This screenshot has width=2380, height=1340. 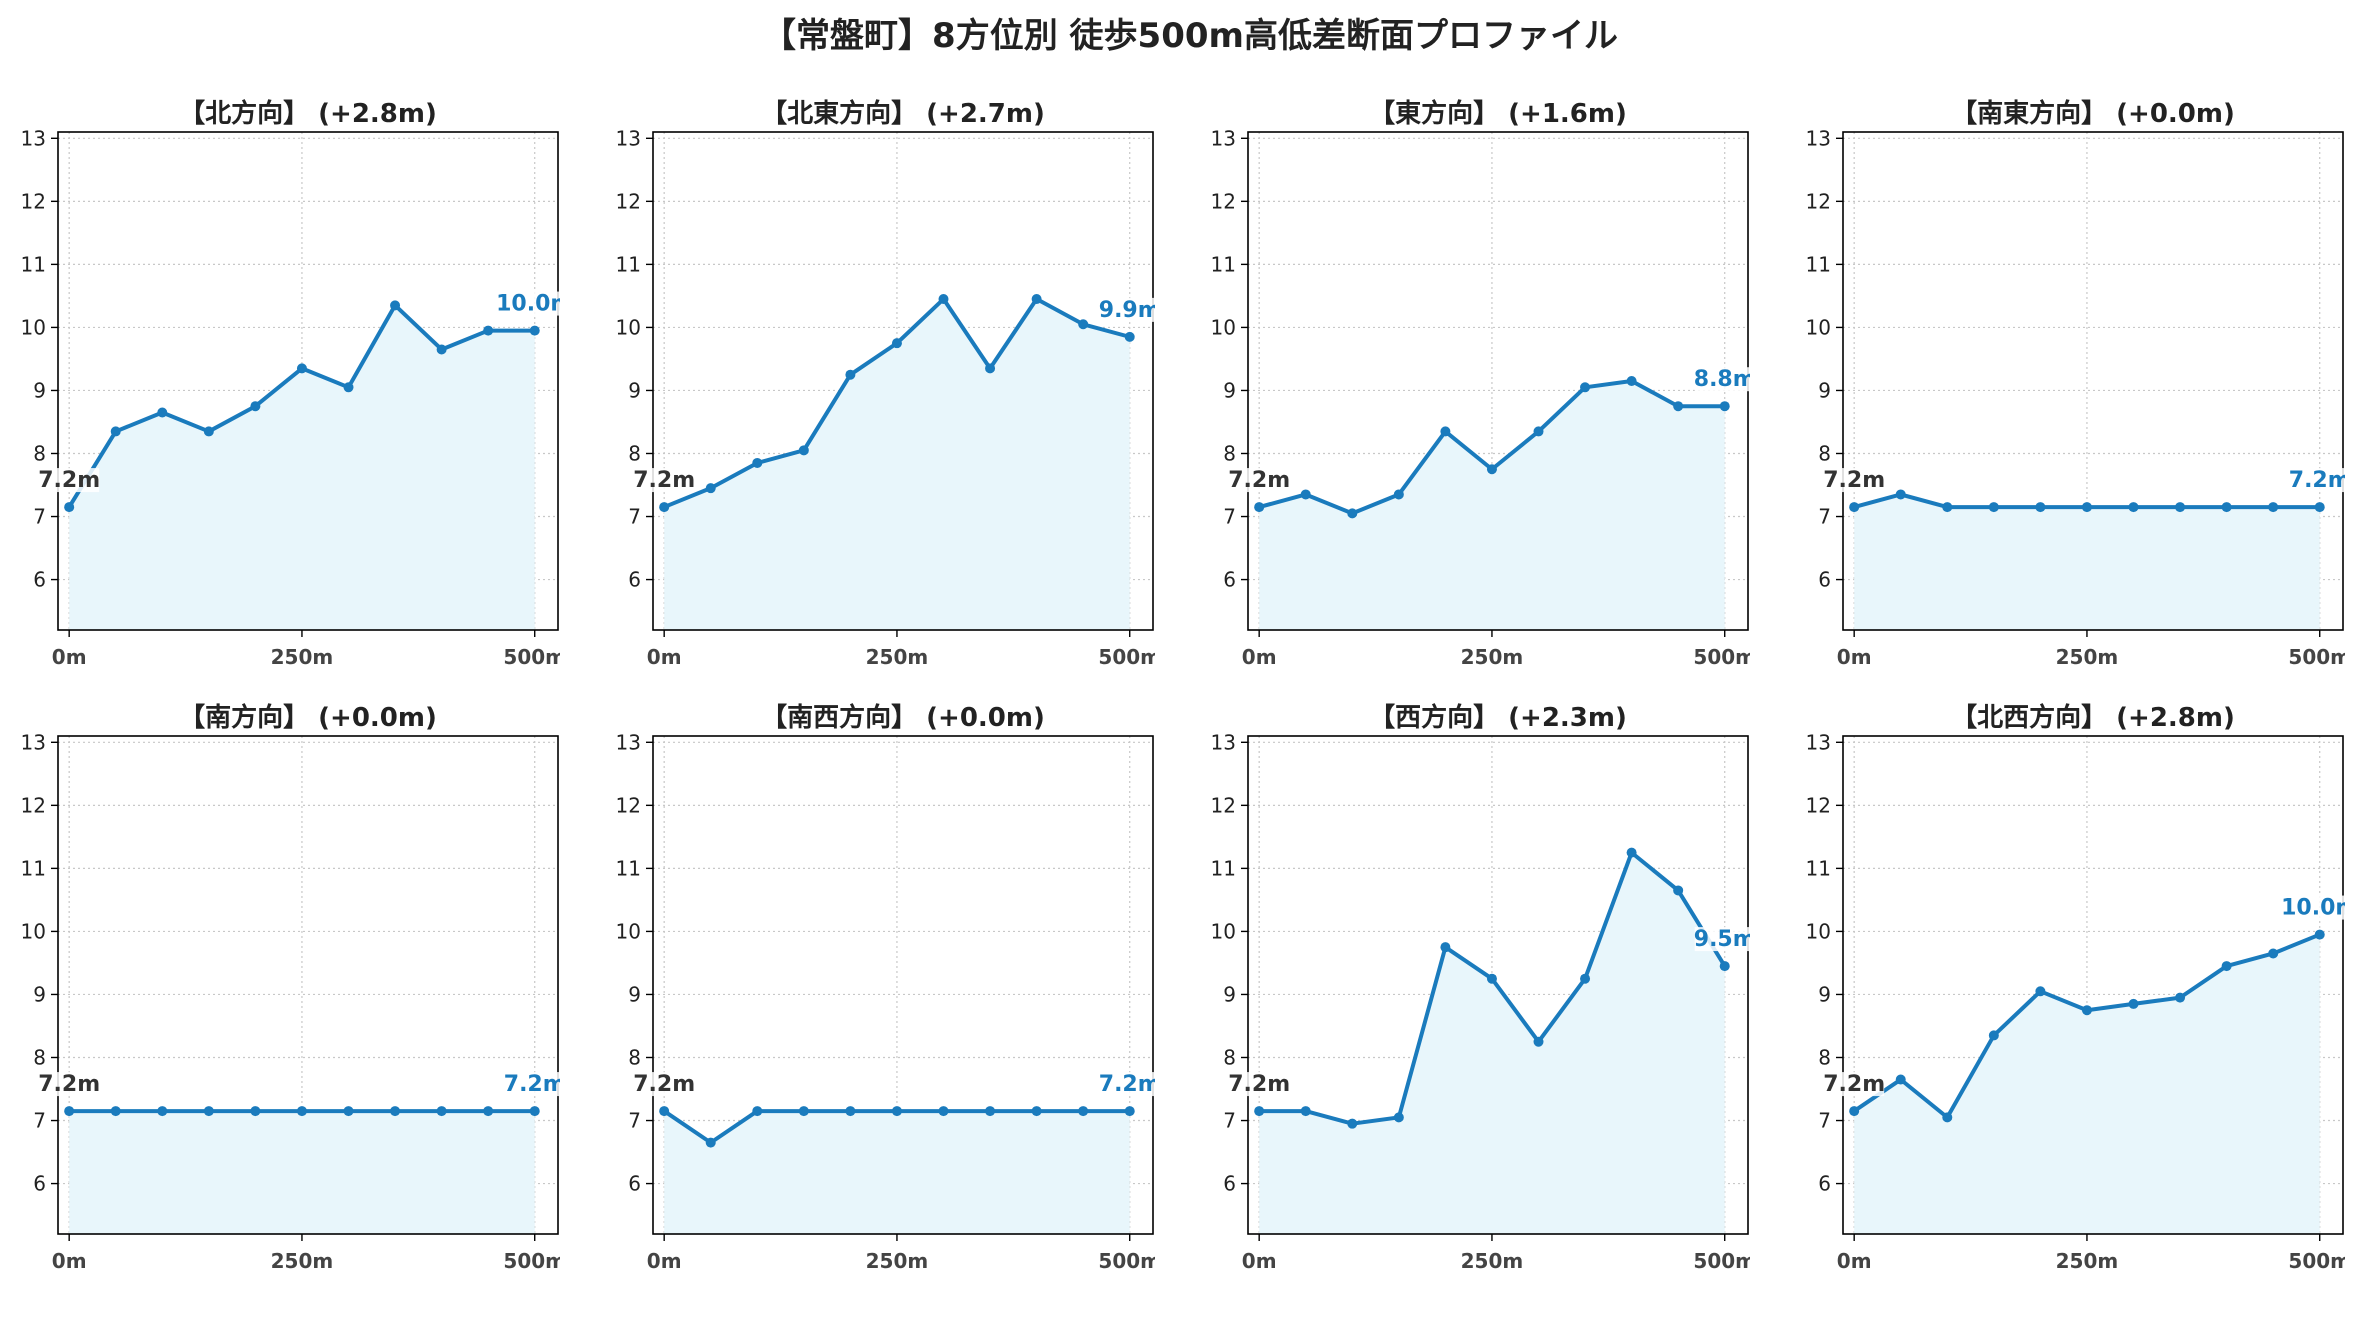 I want to click on start-label: 7.2m, so click(x=664, y=1084).